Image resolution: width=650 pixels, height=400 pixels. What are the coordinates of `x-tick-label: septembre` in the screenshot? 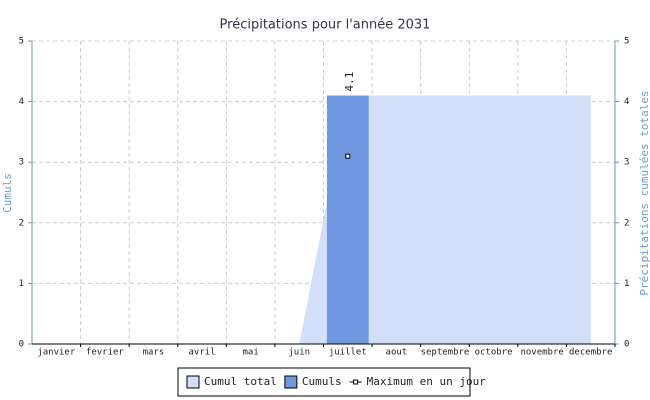 It's located at (445, 353).